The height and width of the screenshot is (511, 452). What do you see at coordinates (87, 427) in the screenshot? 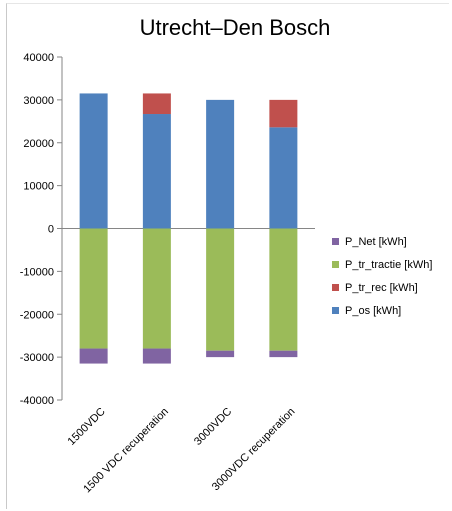
I see `x-category-label: 1500VDC` at bounding box center [87, 427].